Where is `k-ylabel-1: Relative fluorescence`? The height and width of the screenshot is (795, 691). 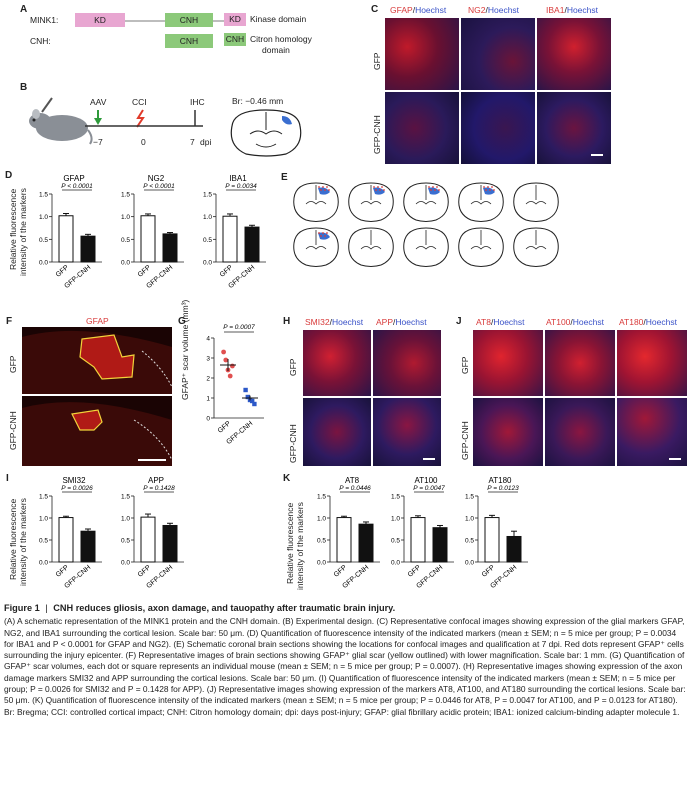
k-ylabel-1: Relative fluorescence is located at coordinates (290, 543).